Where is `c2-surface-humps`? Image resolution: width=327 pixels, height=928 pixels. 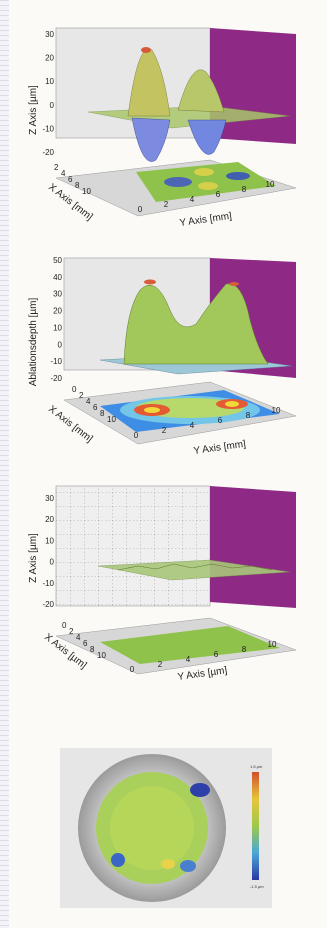 c2-surface-humps is located at coordinates (196, 324).